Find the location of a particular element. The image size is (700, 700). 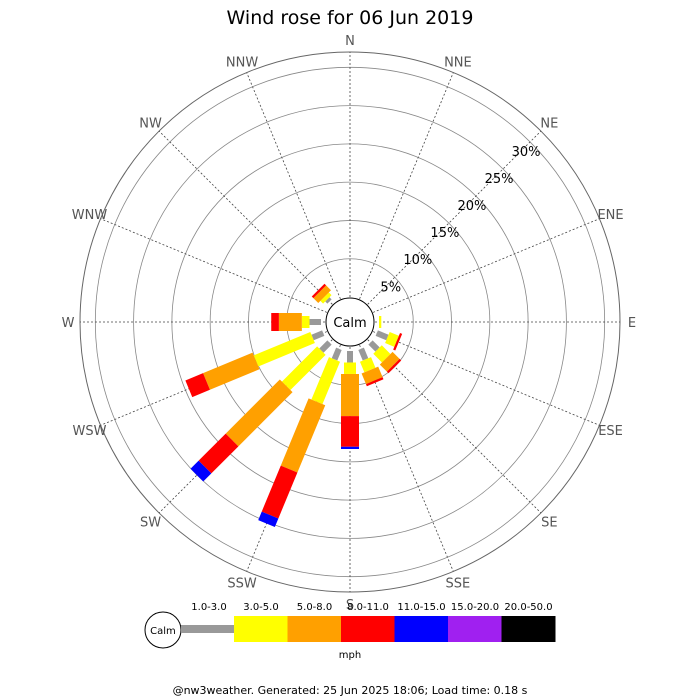

spoke-ene is located at coordinates (486, 265).